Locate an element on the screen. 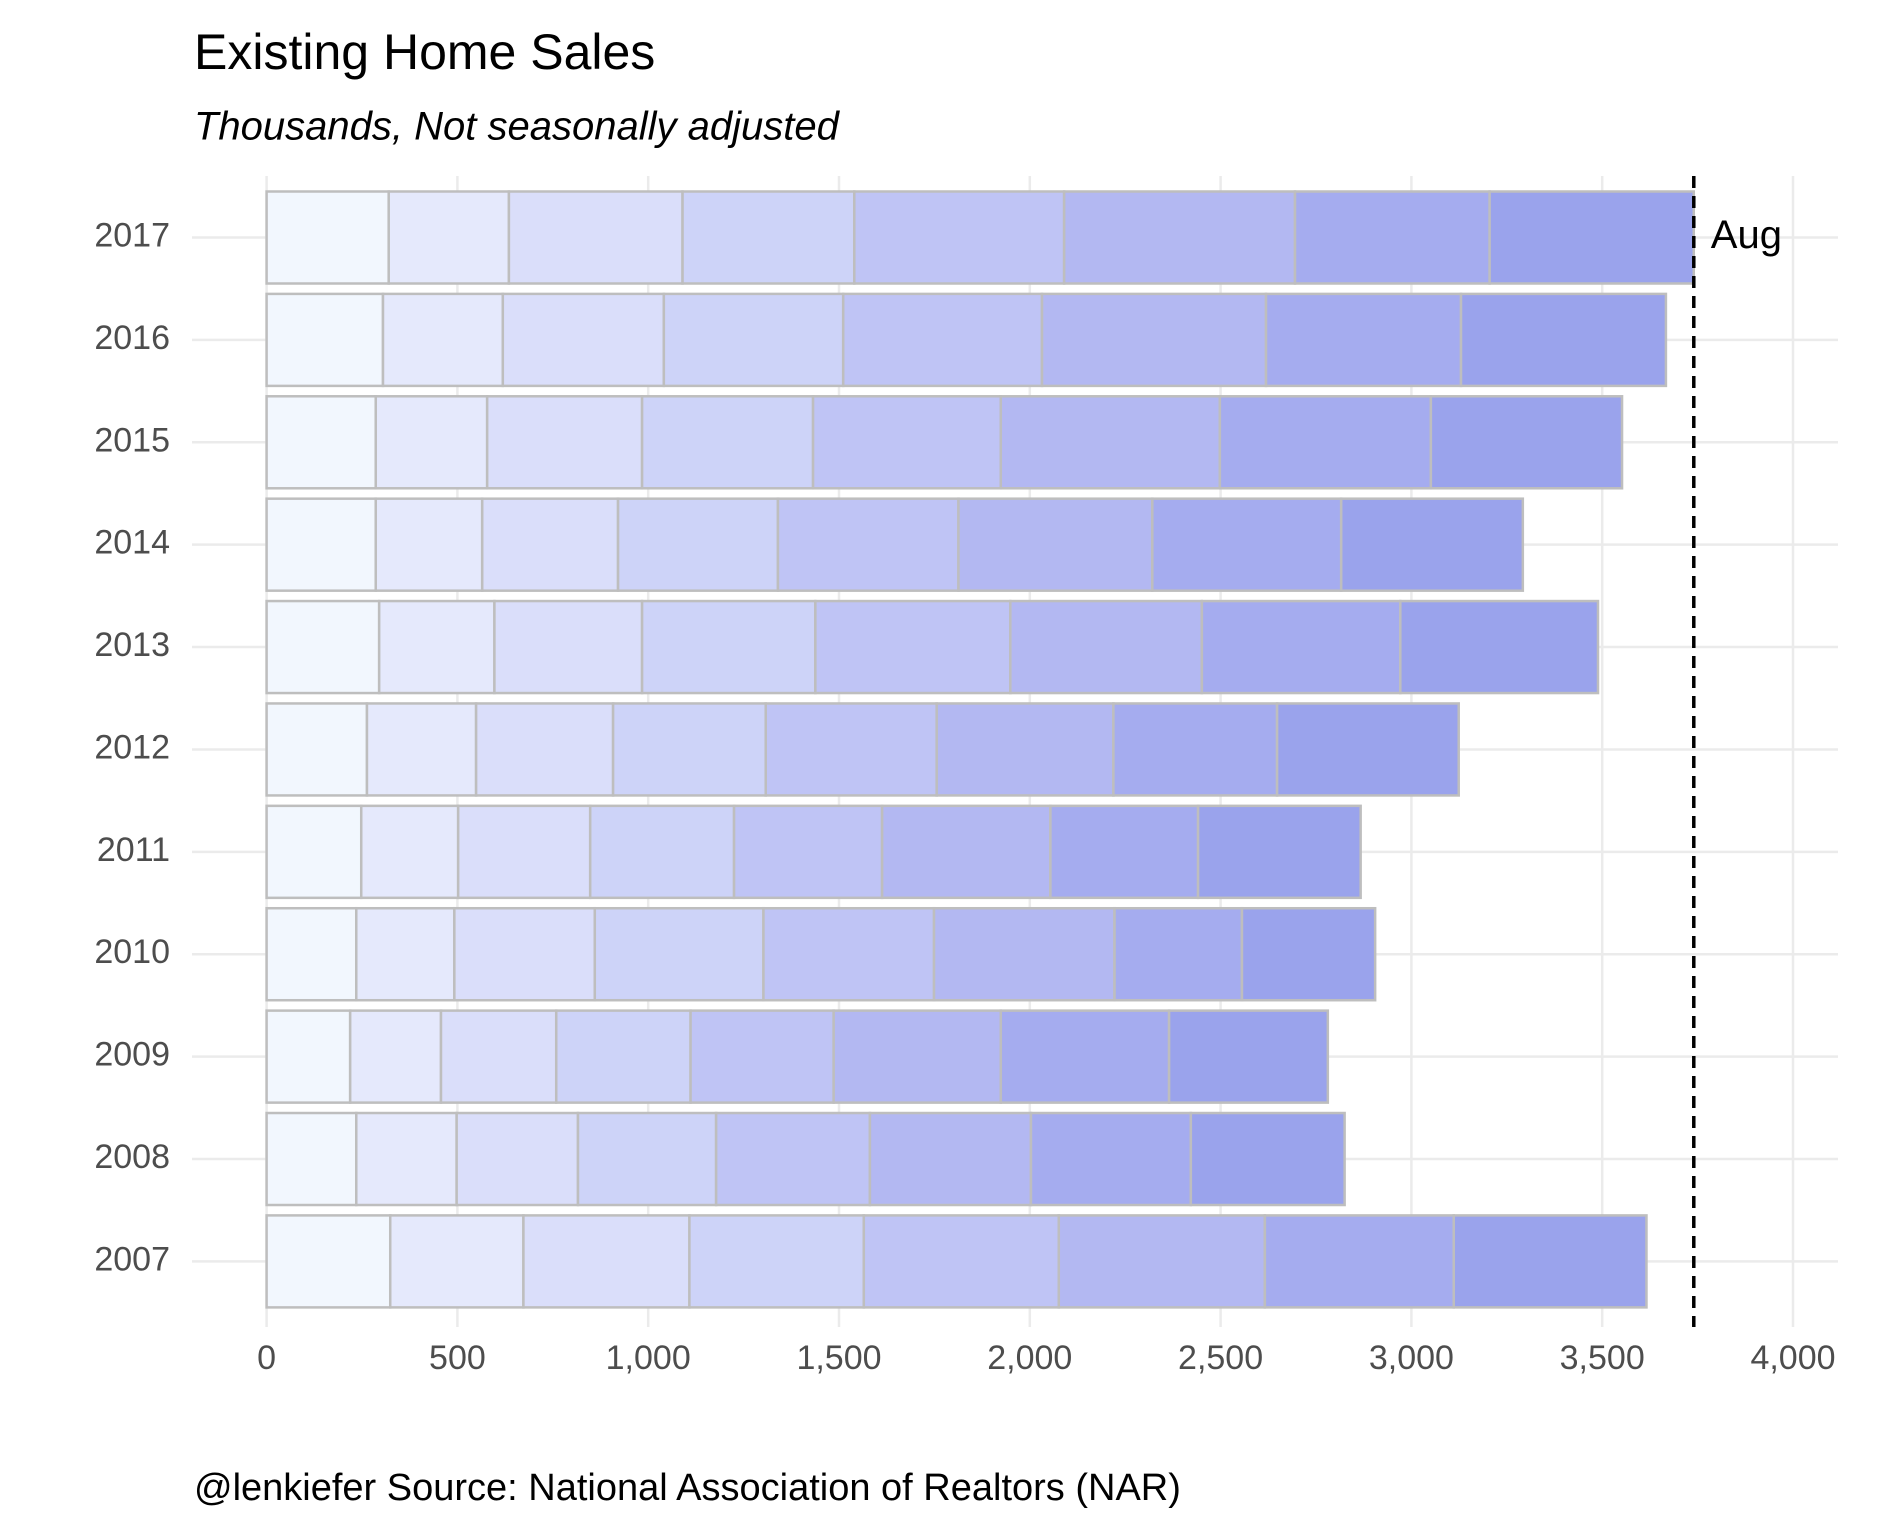 The width and height of the screenshot is (1889, 1535). x-tick-label: 3,500 is located at coordinates (1602, 1358).